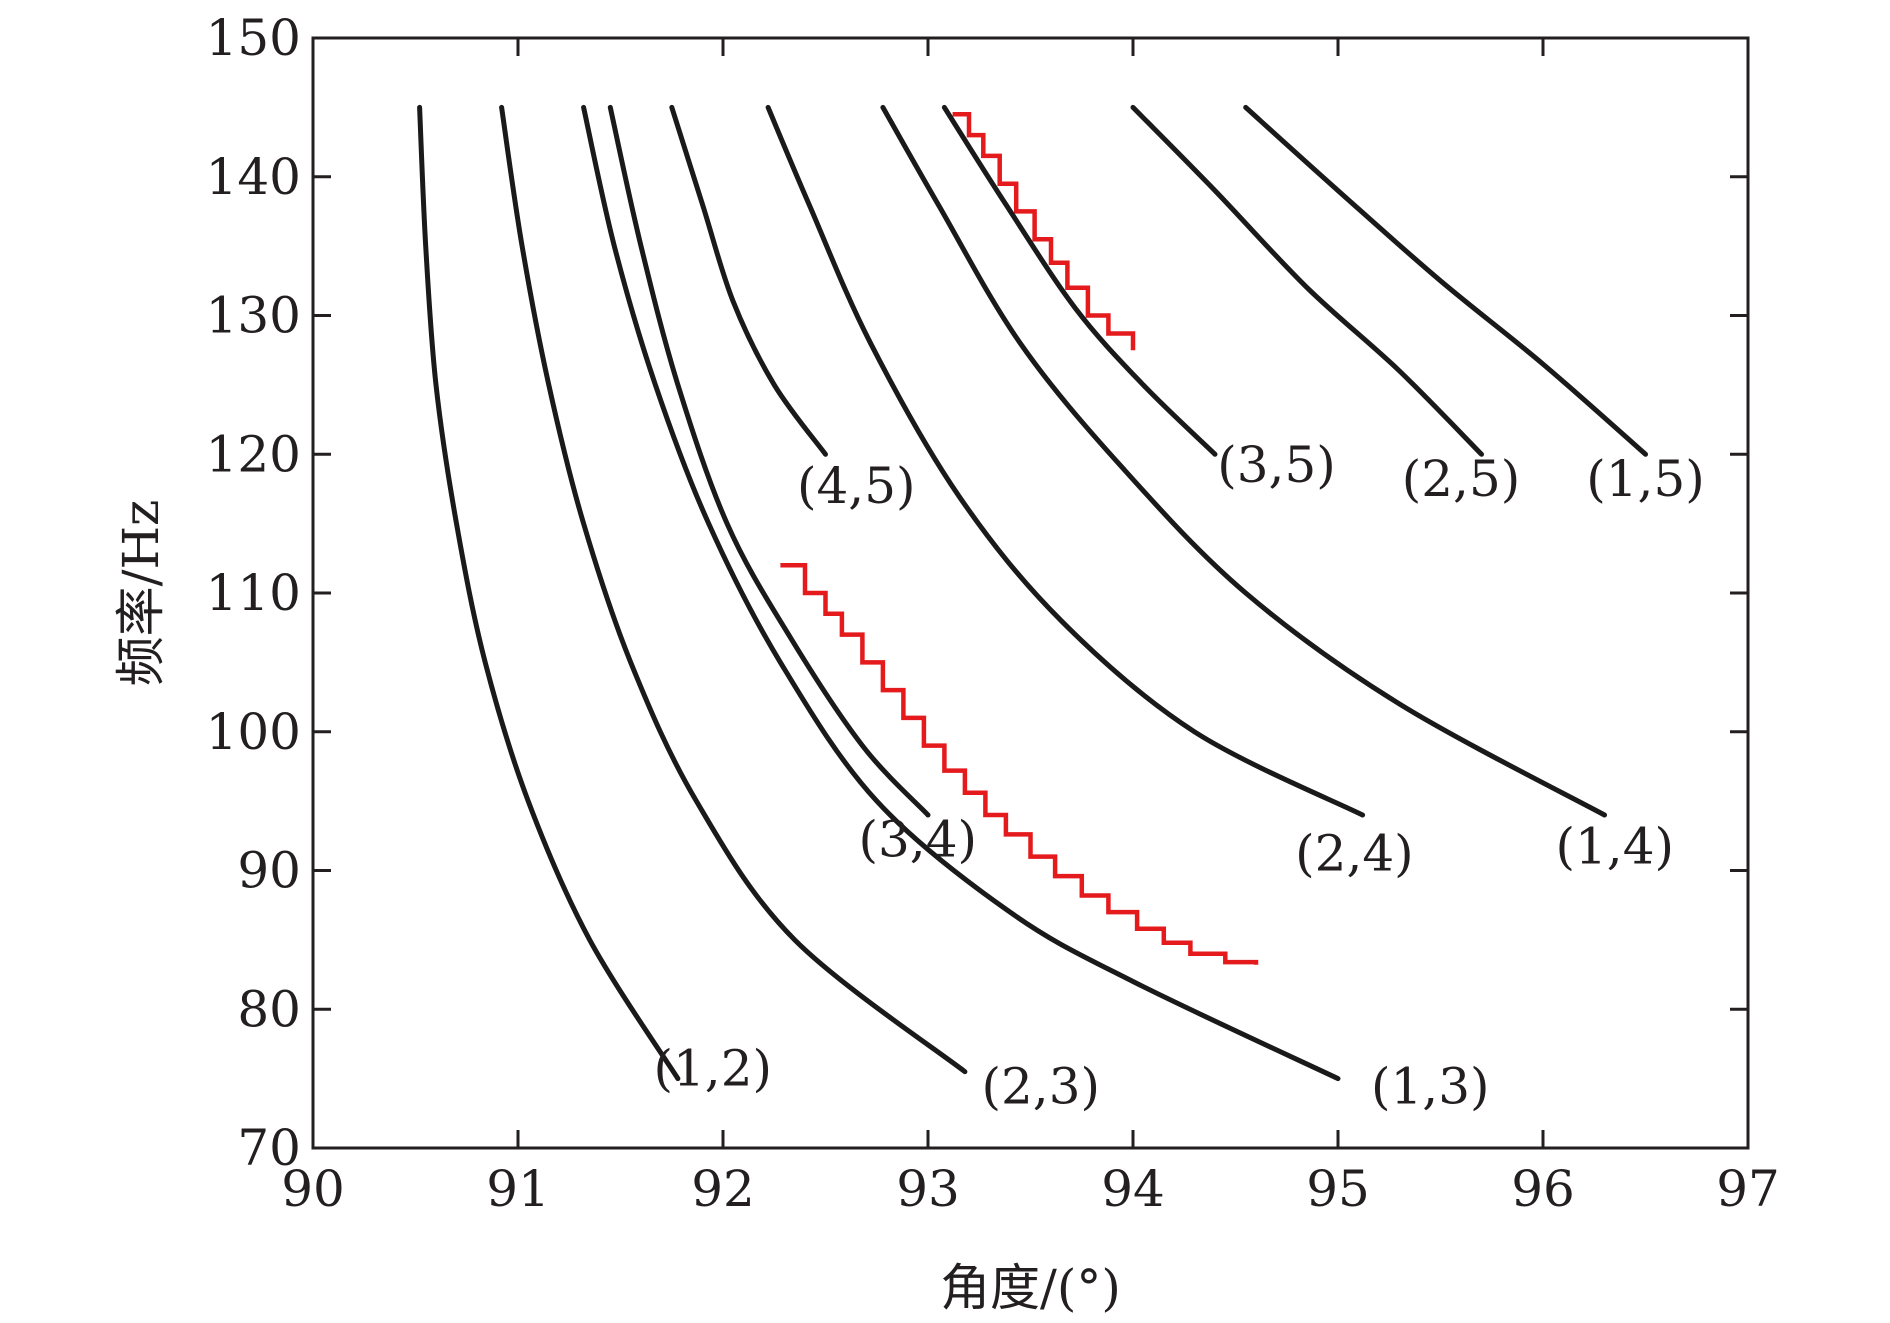 The height and width of the screenshot is (1323, 1890). I want to click on x-tick-label: 91, so click(518, 1189).